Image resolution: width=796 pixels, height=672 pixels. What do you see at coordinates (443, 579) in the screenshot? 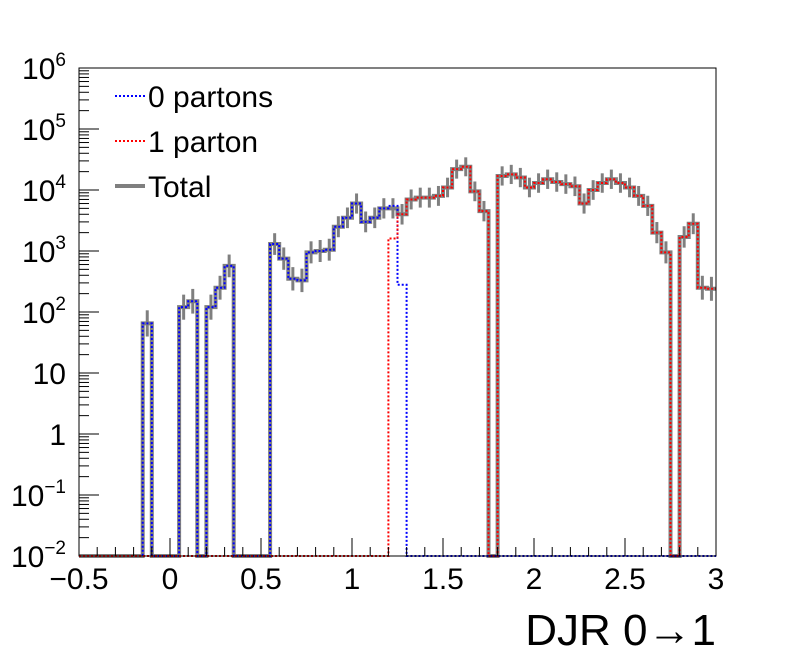
I see `x-tick-label: 1.5` at bounding box center [443, 579].